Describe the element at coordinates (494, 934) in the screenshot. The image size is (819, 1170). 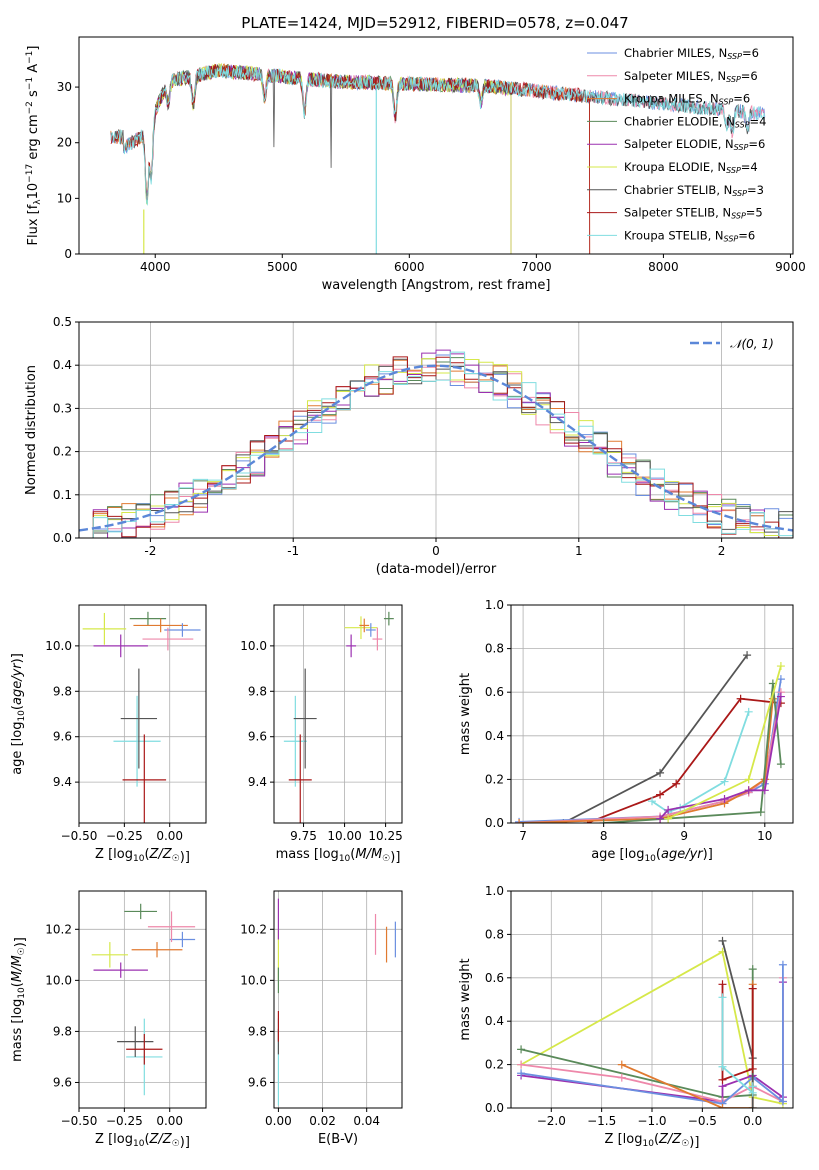
I see `y-tick-label: 0.8` at that location.